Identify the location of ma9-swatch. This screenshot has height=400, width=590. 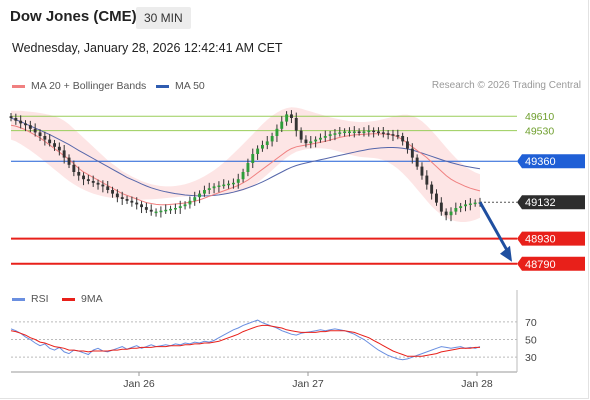
(68, 299).